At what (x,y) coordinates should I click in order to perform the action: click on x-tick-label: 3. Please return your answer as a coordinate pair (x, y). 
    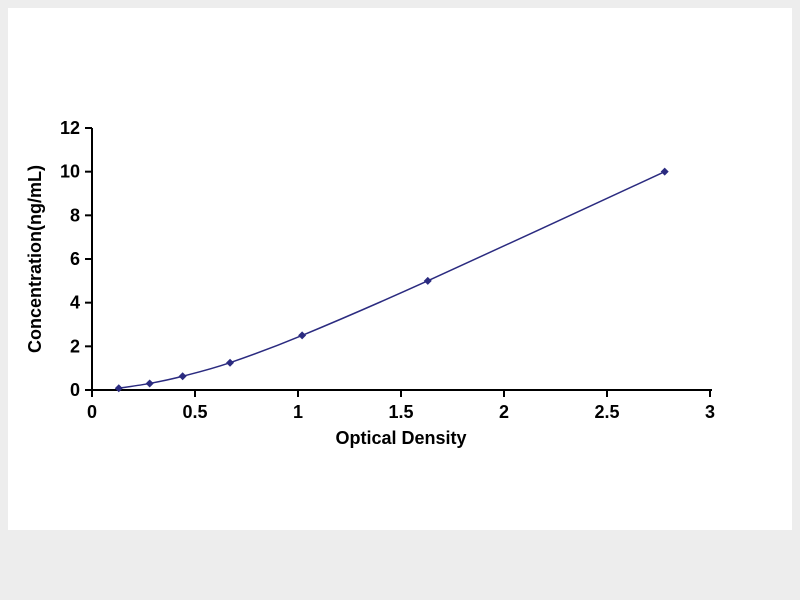
    Looking at the image, I should click on (710, 412).